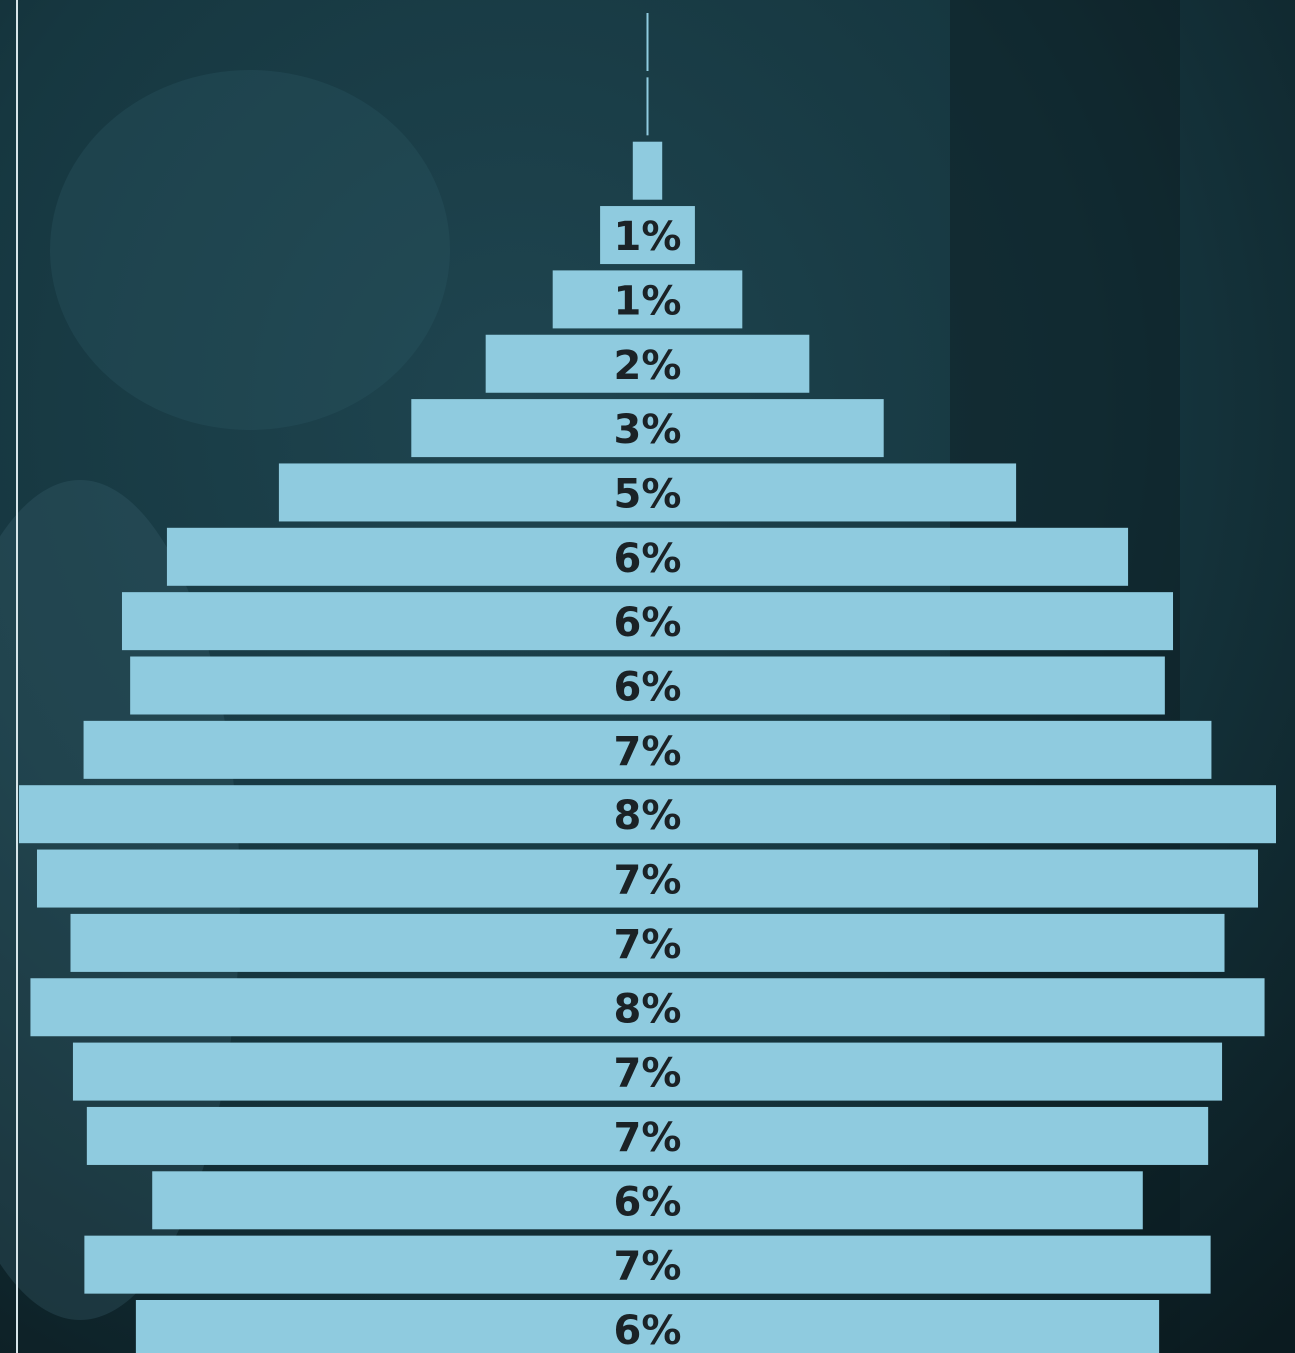  I want to click on value-label: 3%, so click(648, 430).